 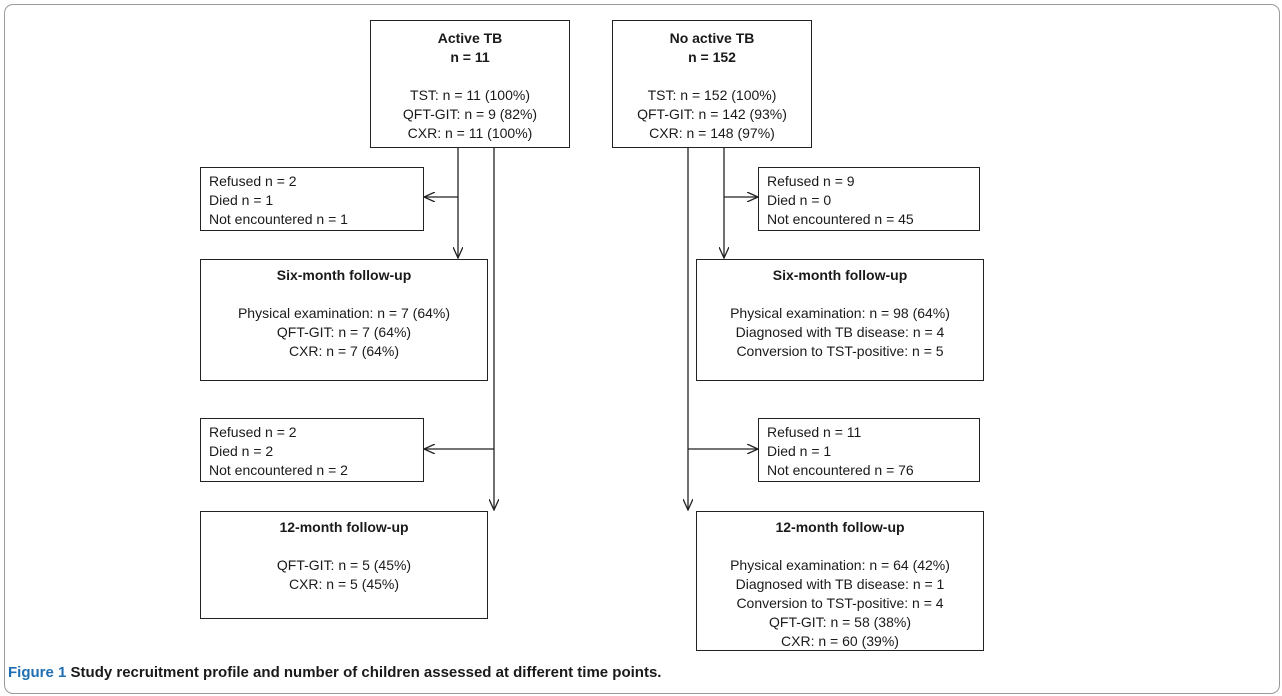 What do you see at coordinates (811, 181) in the screenshot?
I see `loss-line: Refused n = 9` at bounding box center [811, 181].